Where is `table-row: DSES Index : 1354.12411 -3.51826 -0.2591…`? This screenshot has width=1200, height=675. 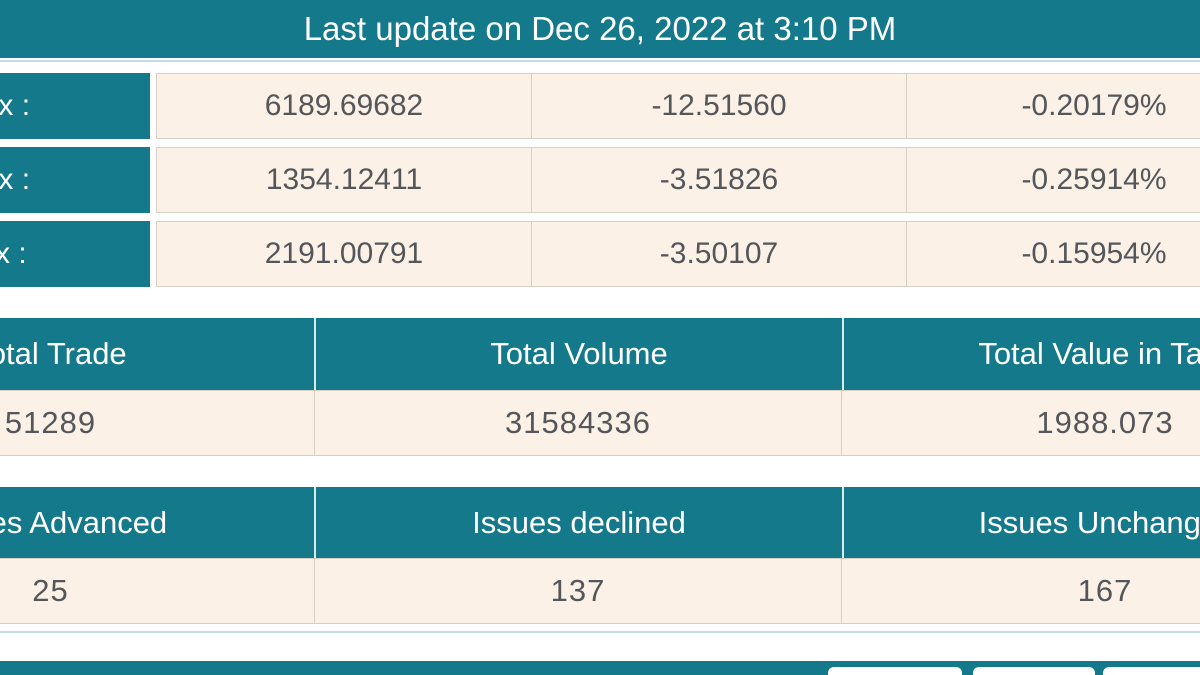 table-row: DSES Index : 1354.12411 -3.51826 -0.2591… is located at coordinates (600, 180).